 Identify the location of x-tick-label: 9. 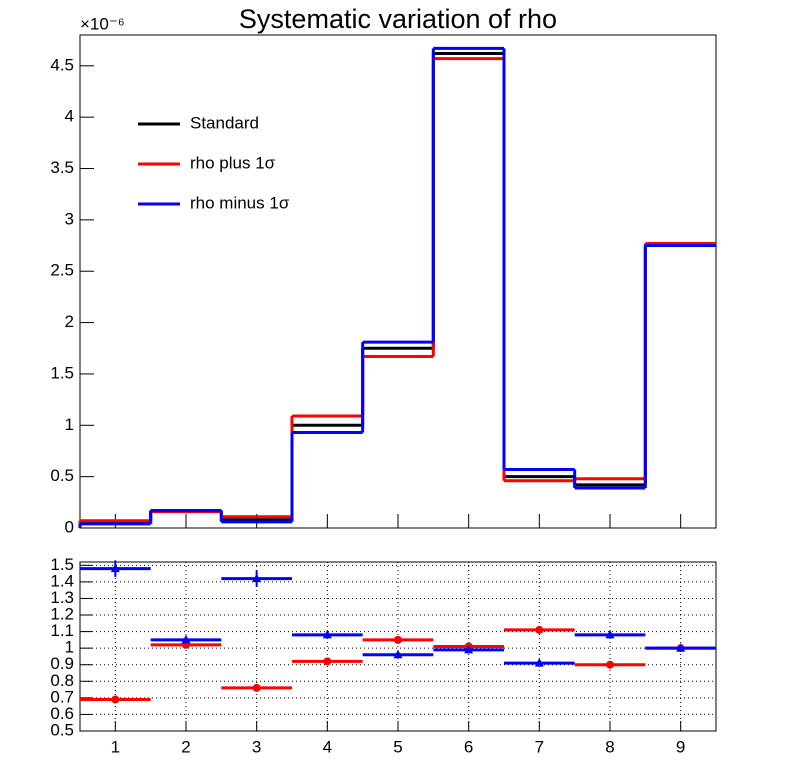
(680, 746).